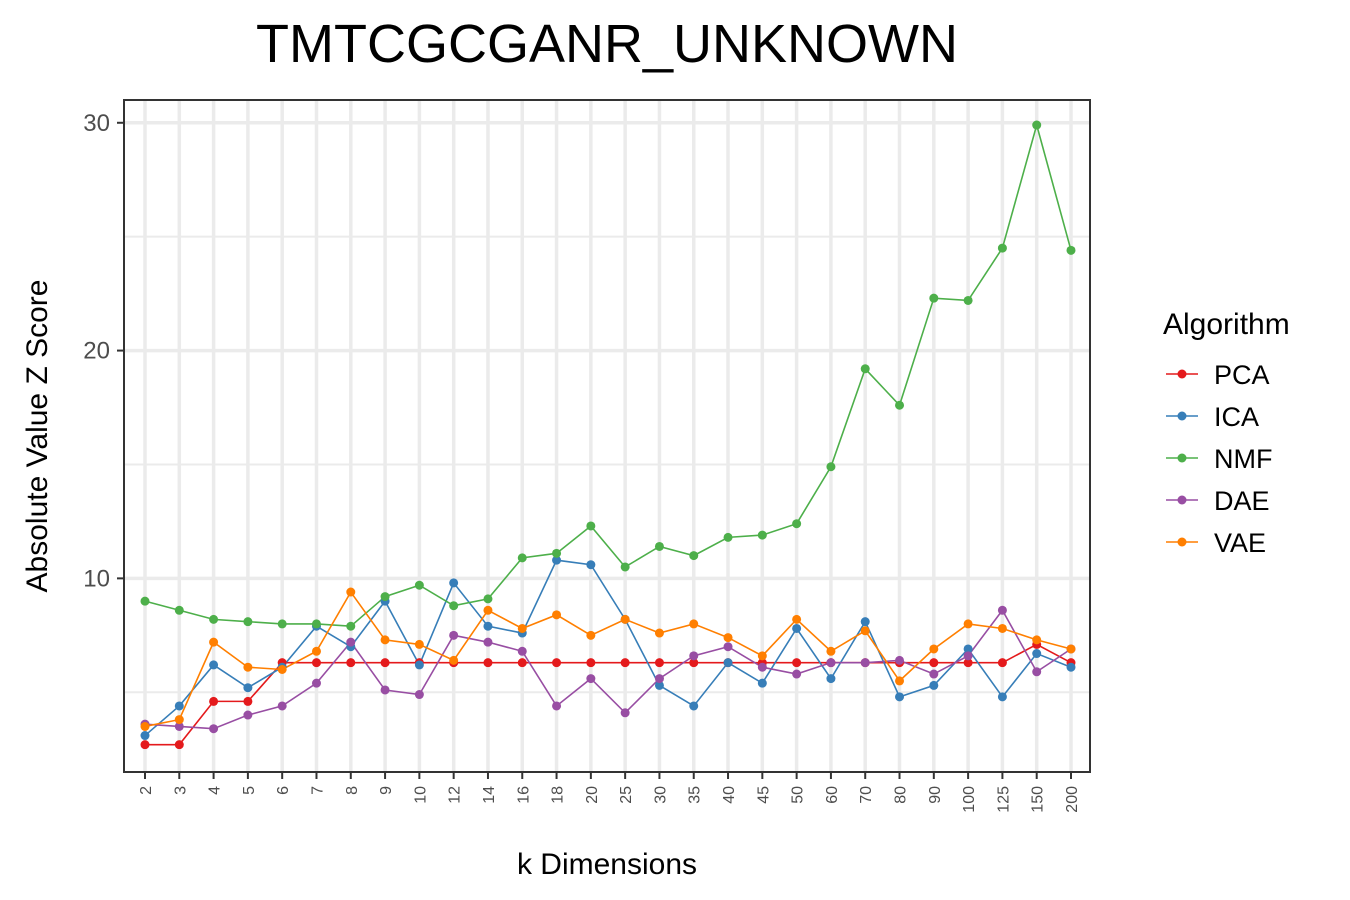  Describe the element at coordinates (1236, 417) in the screenshot. I see `legend-label-ica: ICA` at that location.